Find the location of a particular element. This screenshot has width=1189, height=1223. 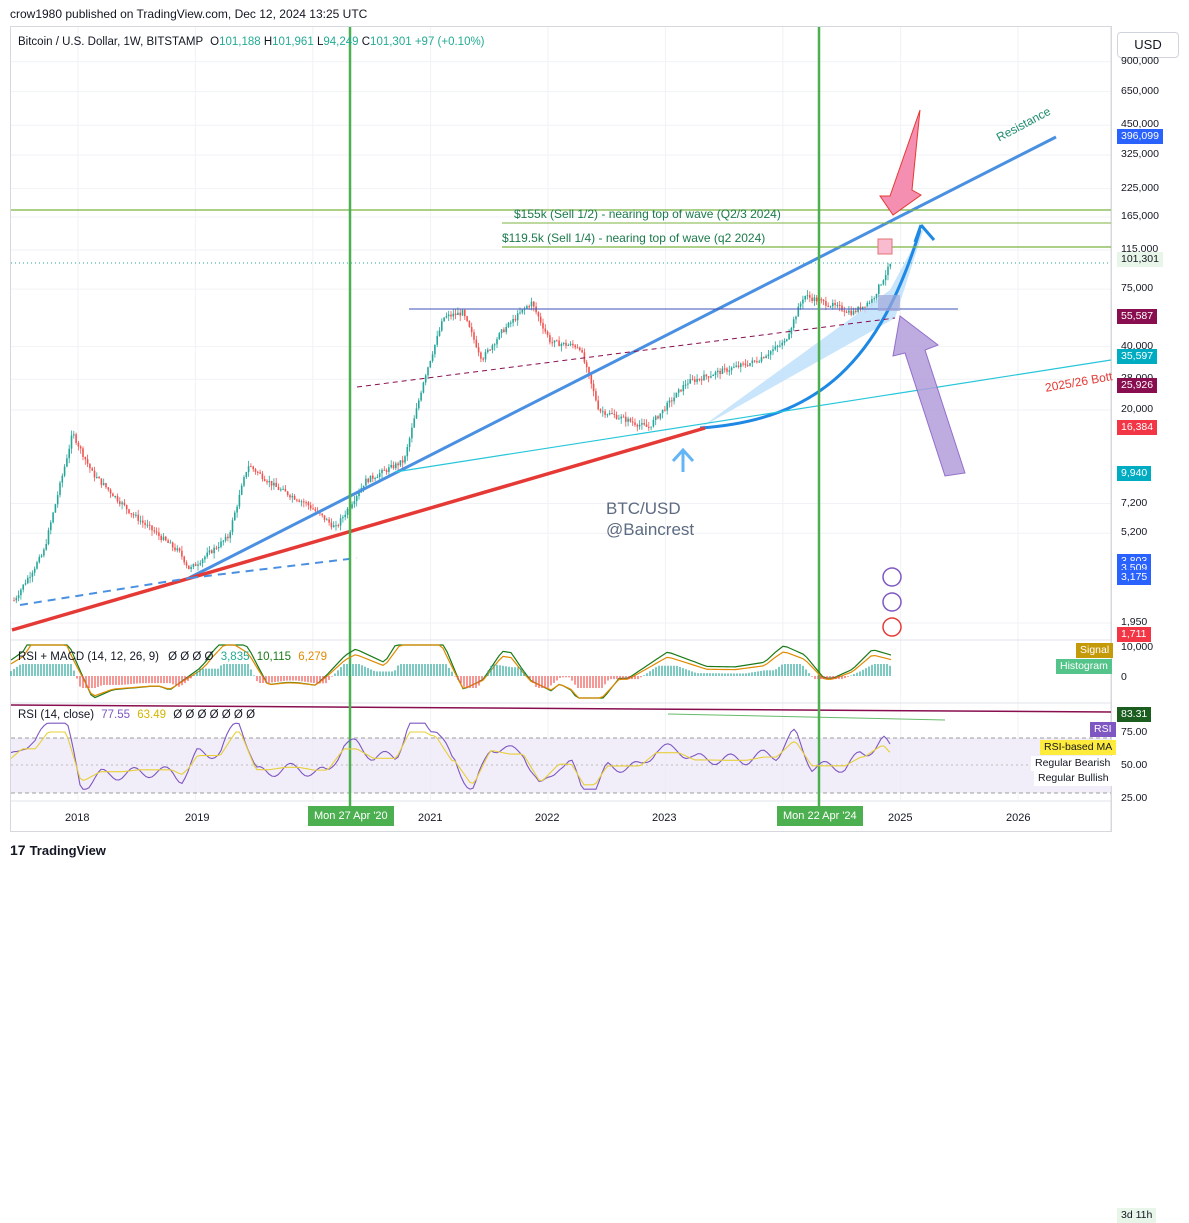

price-tag: 3,175 is located at coordinates (1134, 578).